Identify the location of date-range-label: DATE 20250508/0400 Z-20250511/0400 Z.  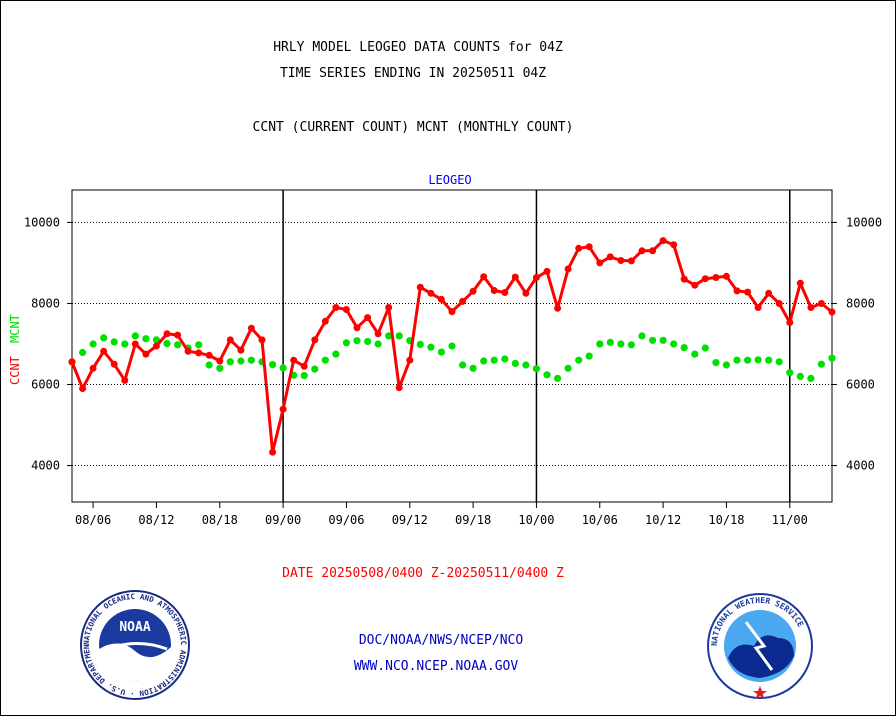
(423, 573).